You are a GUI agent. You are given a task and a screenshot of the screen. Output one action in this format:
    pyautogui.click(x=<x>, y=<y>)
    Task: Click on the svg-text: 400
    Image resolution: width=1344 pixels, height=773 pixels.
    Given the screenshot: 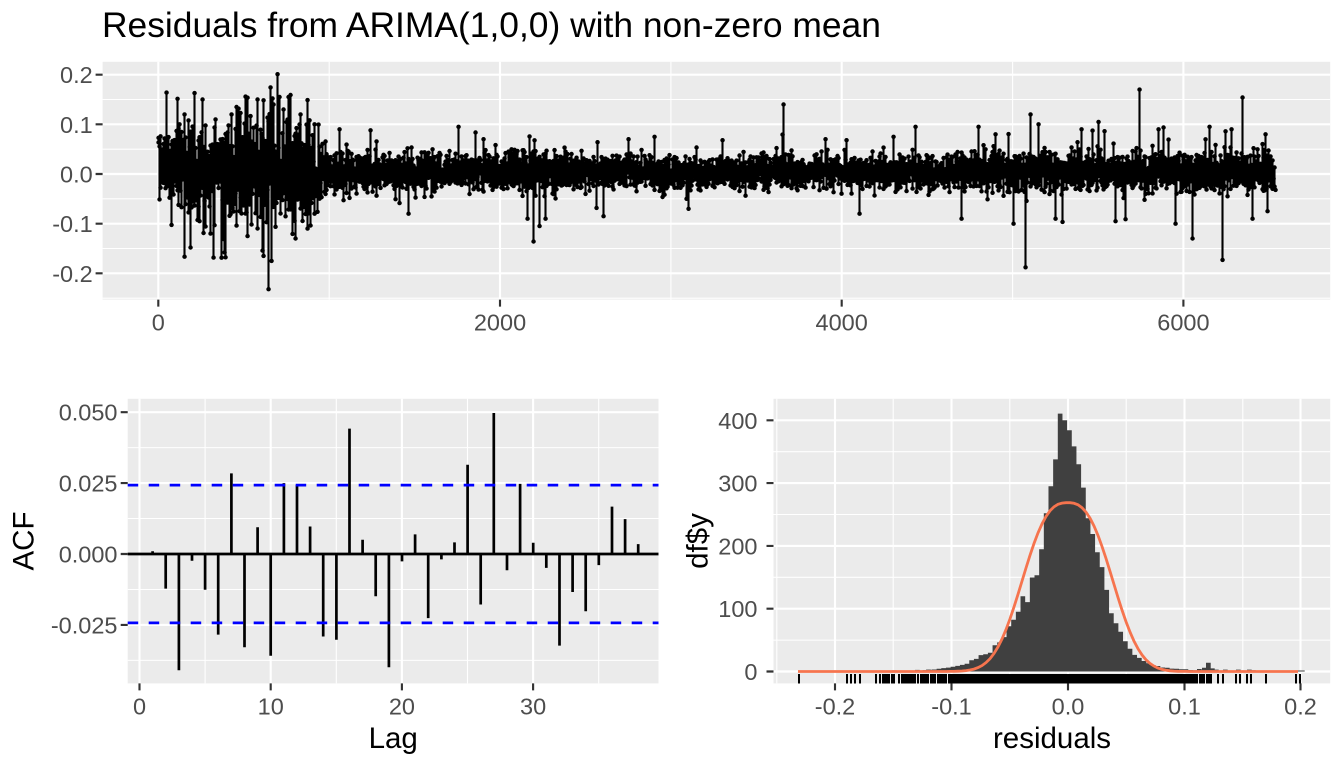 What is the action you would take?
    pyautogui.click(x=737, y=421)
    